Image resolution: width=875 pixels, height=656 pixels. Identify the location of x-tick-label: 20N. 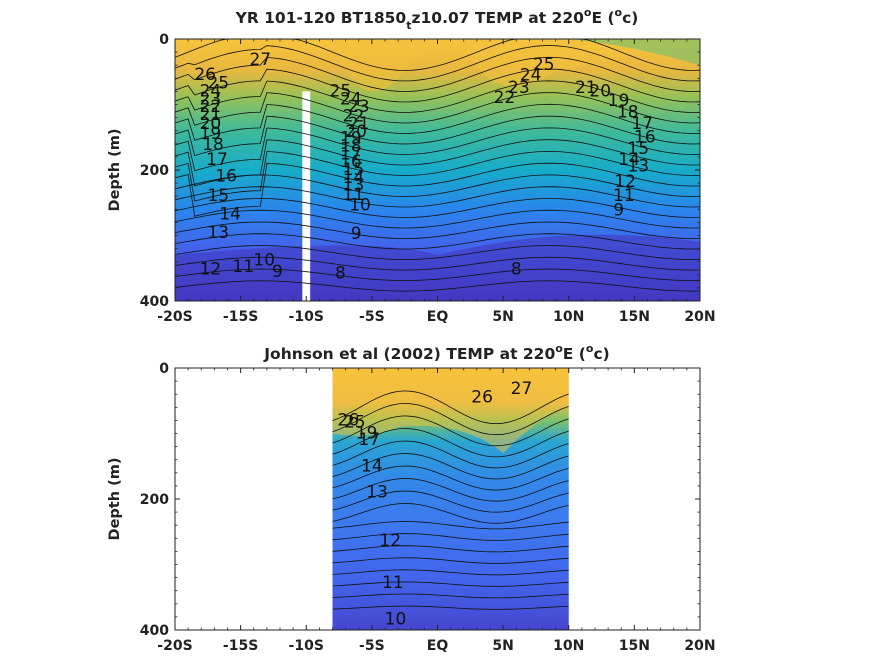
(699, 317).